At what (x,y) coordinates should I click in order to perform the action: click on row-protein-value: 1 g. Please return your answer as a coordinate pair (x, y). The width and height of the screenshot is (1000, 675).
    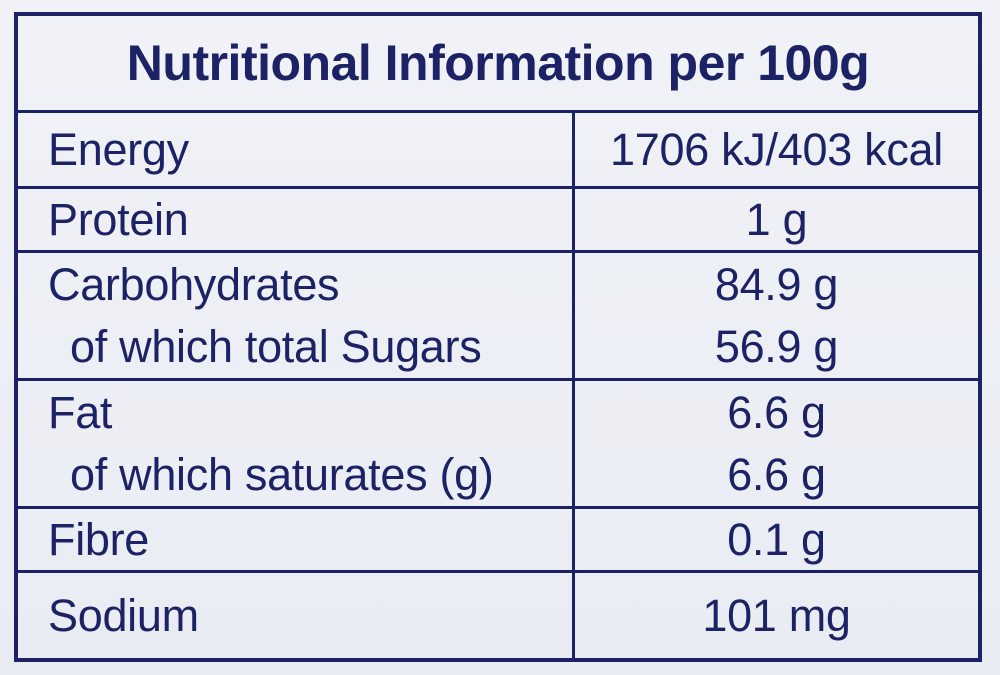
    Looking at the image, I should click on (776, 218).